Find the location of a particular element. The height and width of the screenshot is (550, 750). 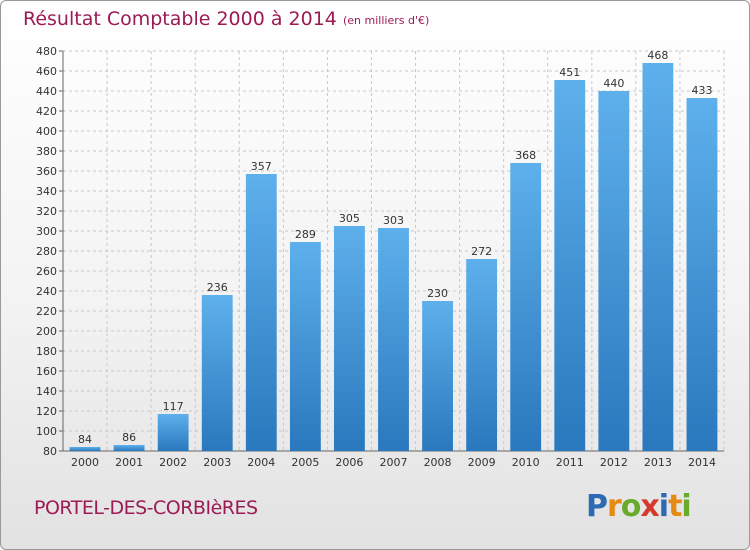

bar-2012 is located at coordinates (614, 271).